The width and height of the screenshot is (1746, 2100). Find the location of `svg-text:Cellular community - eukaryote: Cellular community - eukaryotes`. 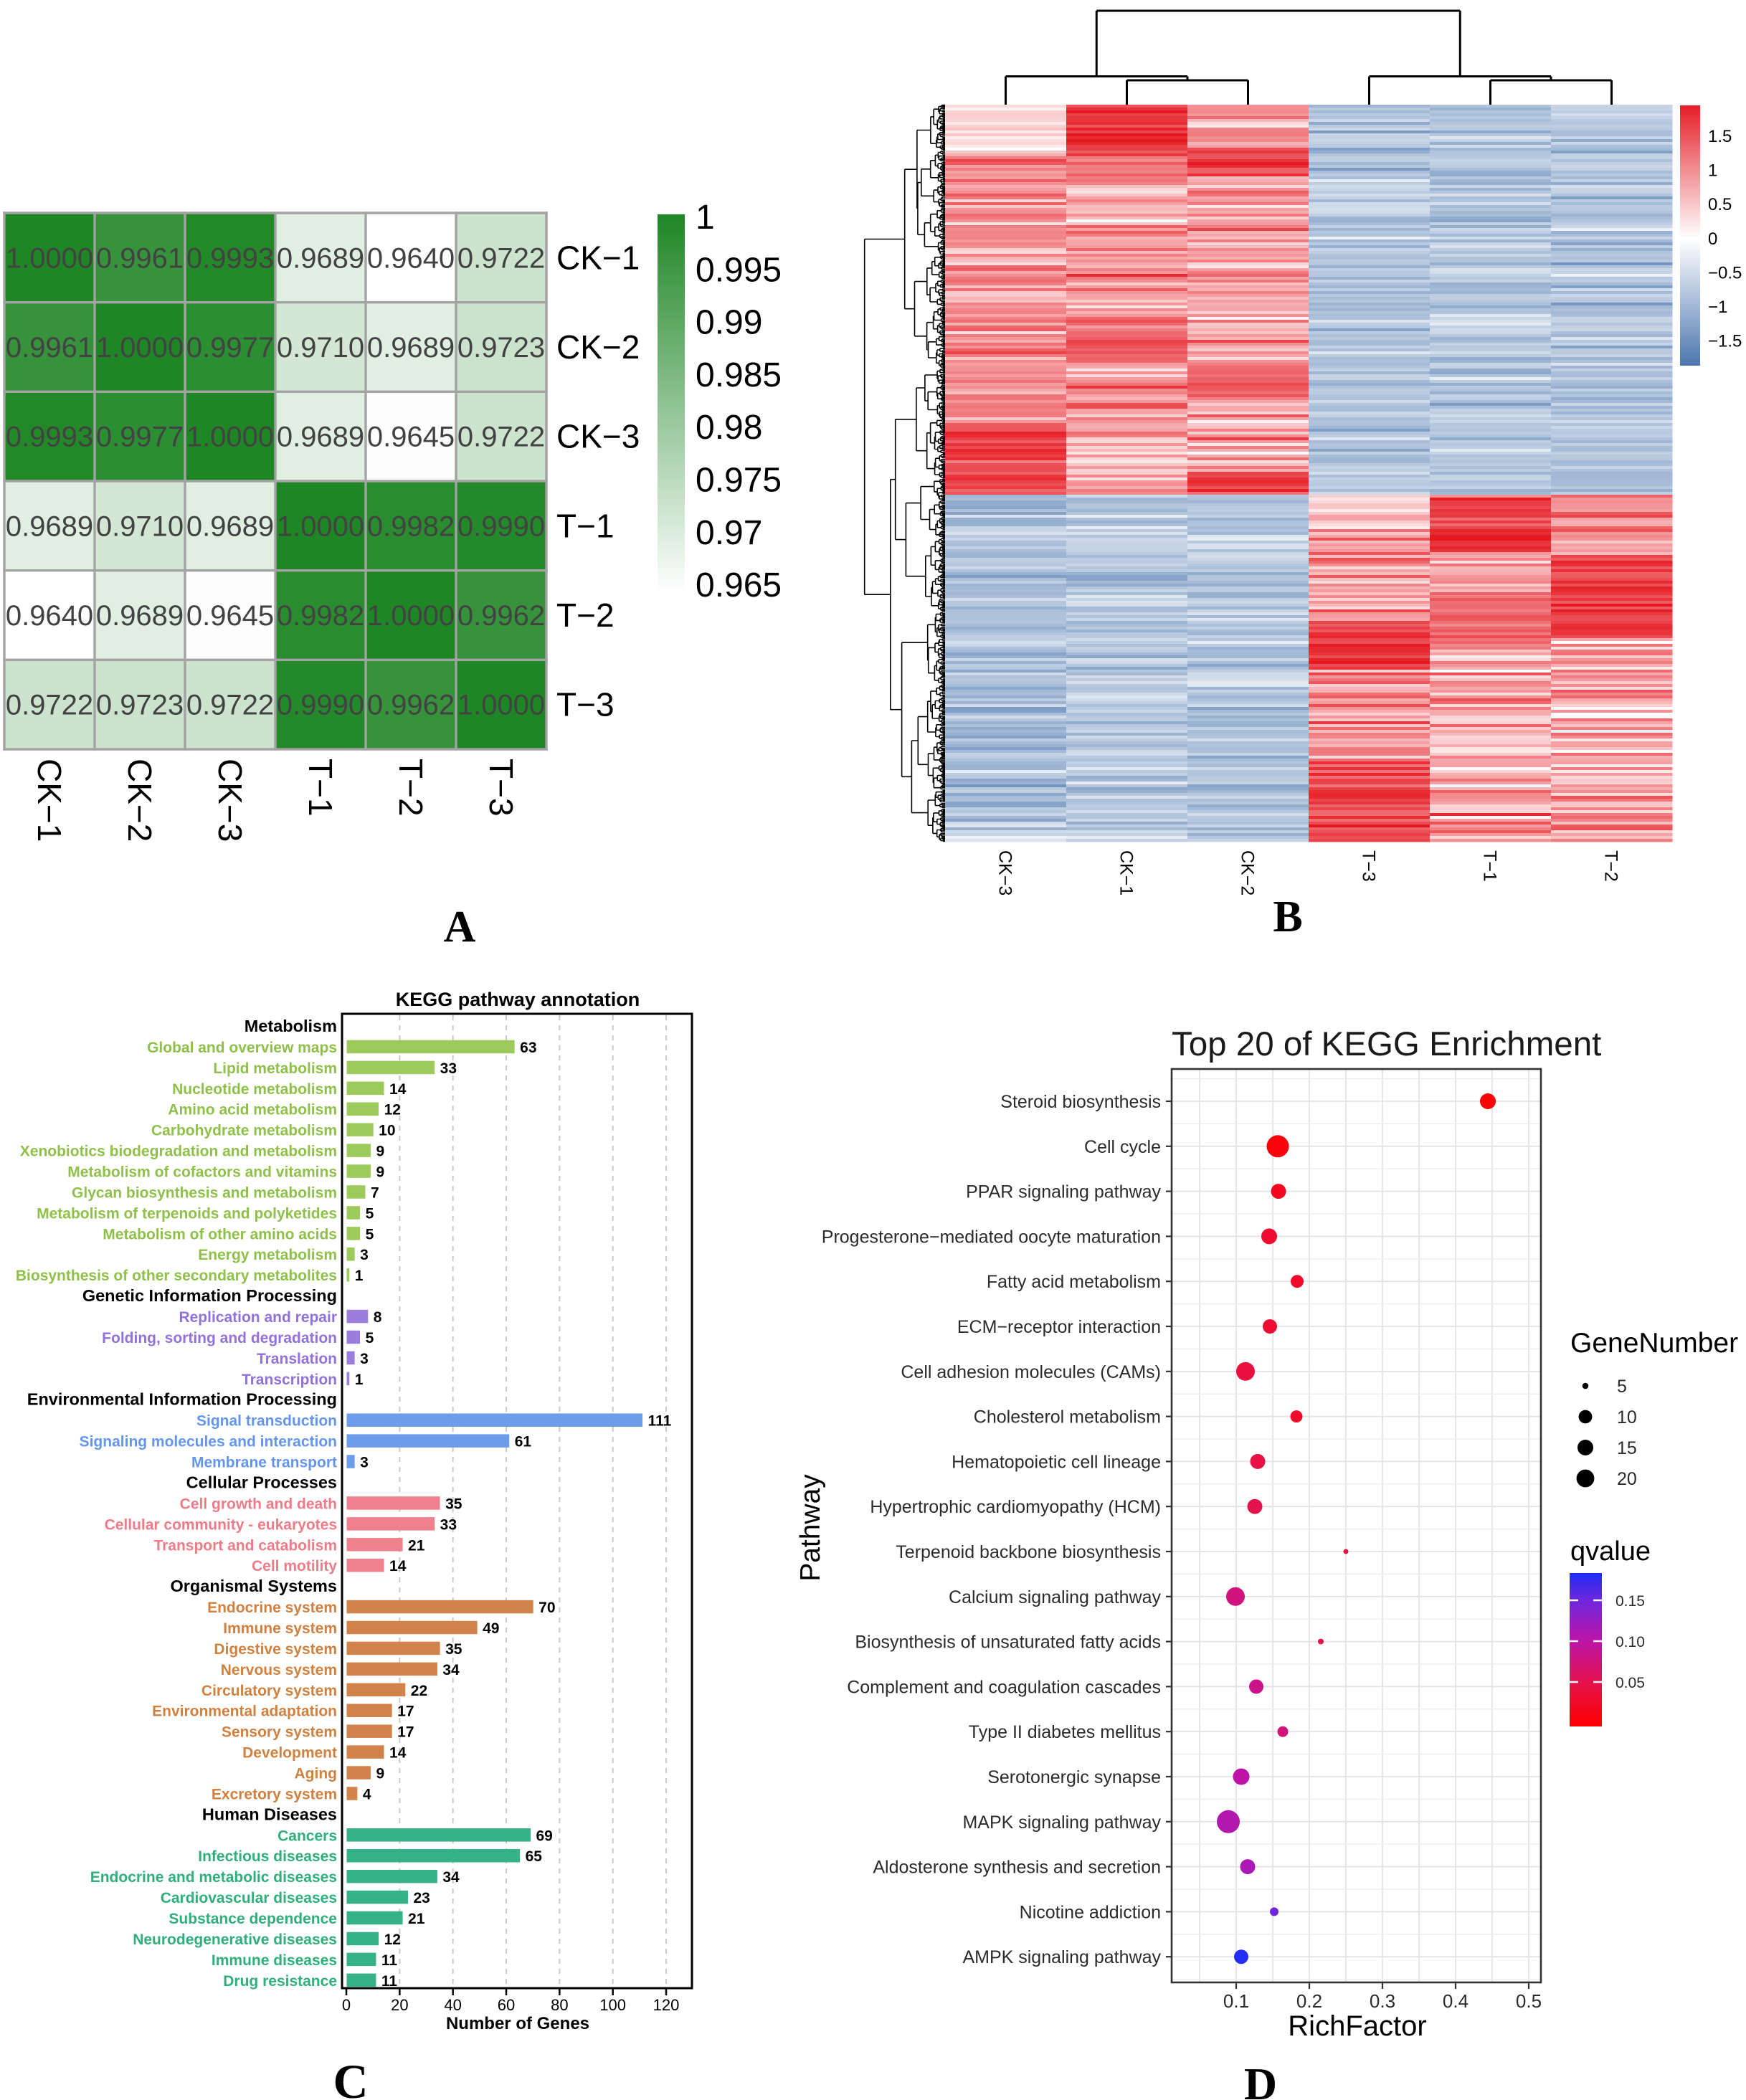

svg-text:Cellular community - eukaryote: Cellular community - eukaryotes is located at coordinates (221, 1525).